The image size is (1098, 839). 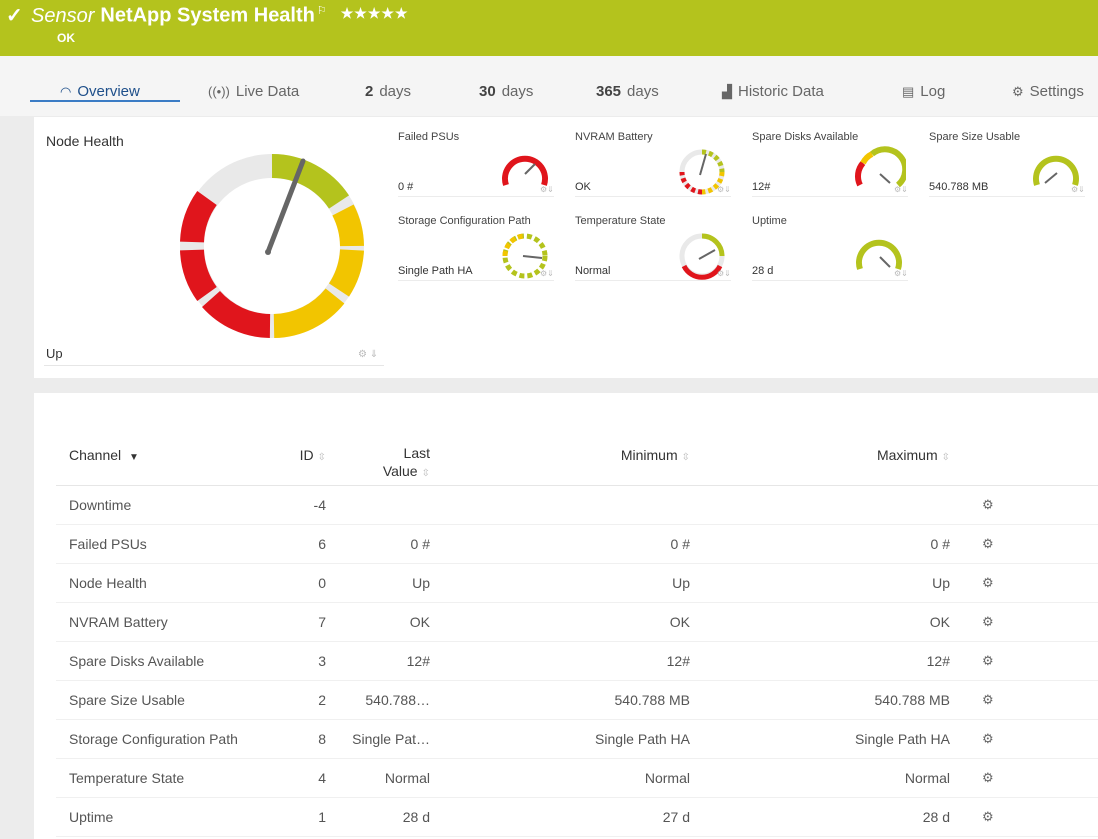 I want to click on sensor-status: OK, so click(x=66, y=38).